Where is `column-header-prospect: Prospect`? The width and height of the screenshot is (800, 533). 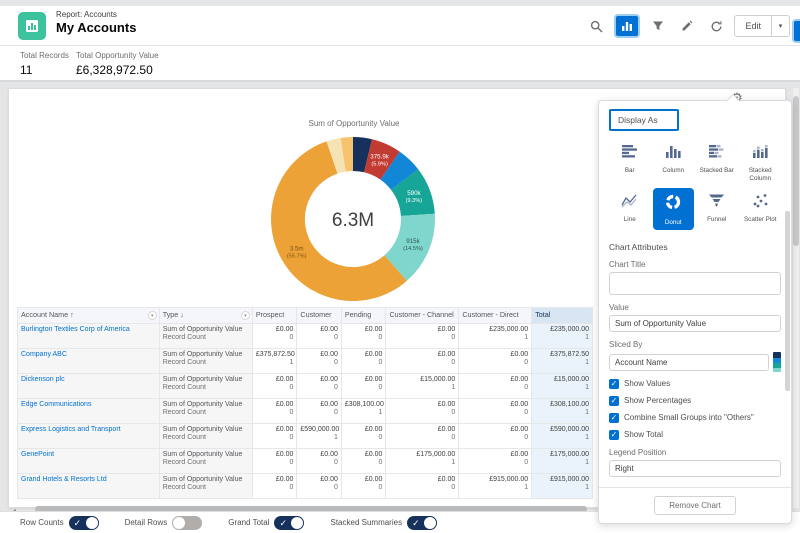 column-header-prospect: Prospect is located at coordinates (274, 315).